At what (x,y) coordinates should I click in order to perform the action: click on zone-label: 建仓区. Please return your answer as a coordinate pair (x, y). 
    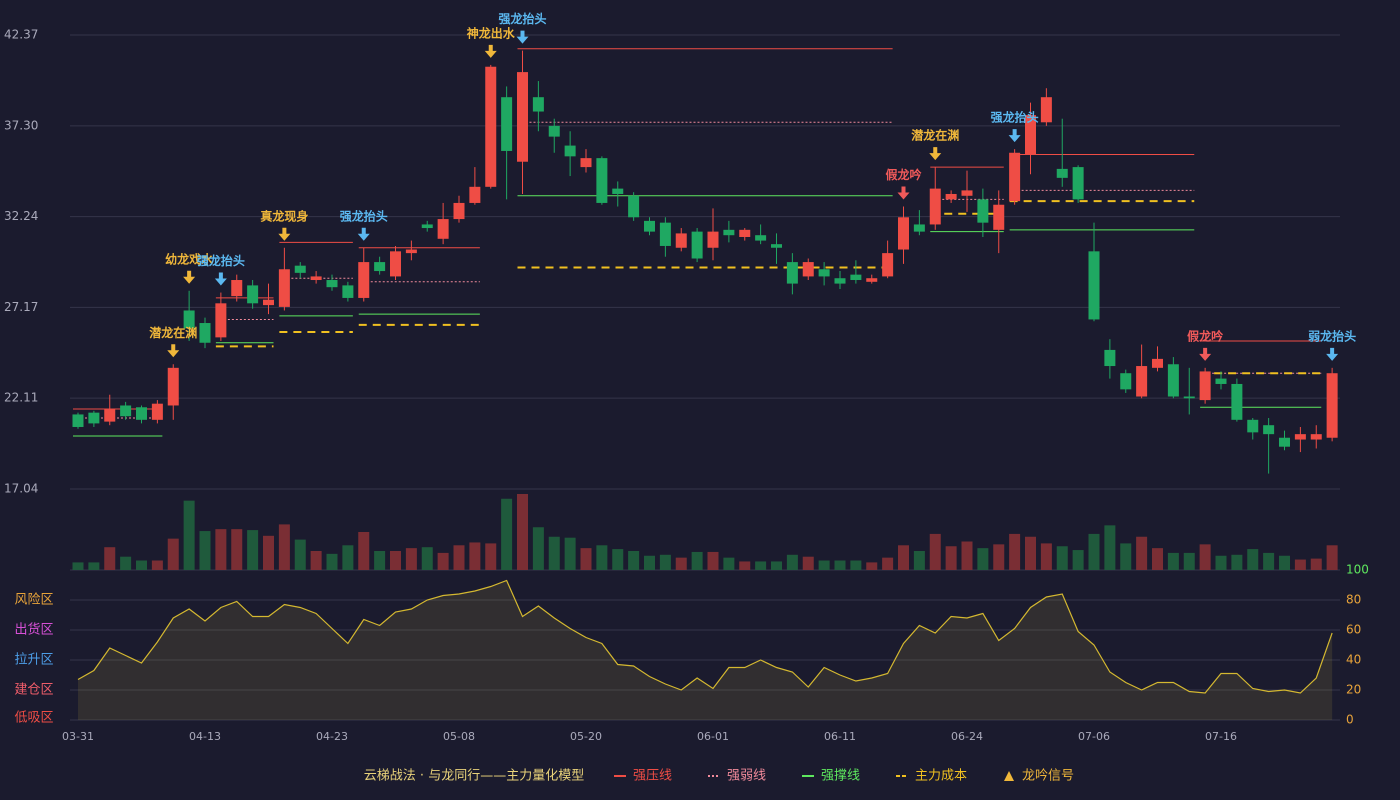
    Looking at the image, I should click on (33, 690).